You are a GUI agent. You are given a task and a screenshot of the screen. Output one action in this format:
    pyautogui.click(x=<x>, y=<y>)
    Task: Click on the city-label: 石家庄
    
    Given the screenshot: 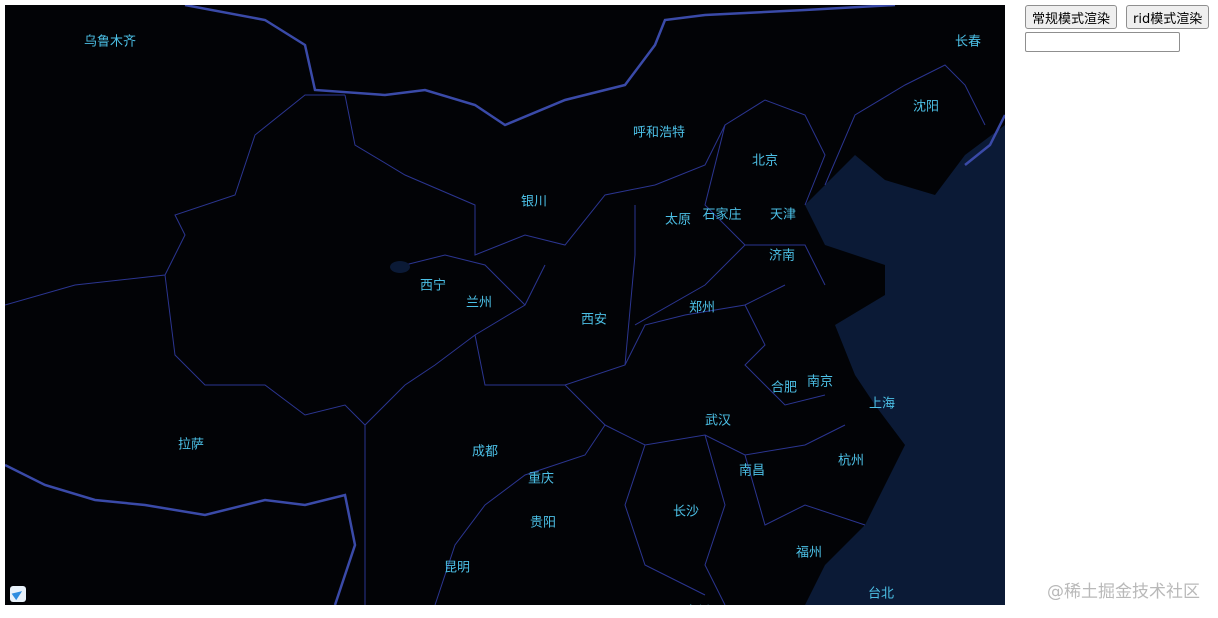 What is the action you would take?
    pyautogui.click(x=722, y=215)
    